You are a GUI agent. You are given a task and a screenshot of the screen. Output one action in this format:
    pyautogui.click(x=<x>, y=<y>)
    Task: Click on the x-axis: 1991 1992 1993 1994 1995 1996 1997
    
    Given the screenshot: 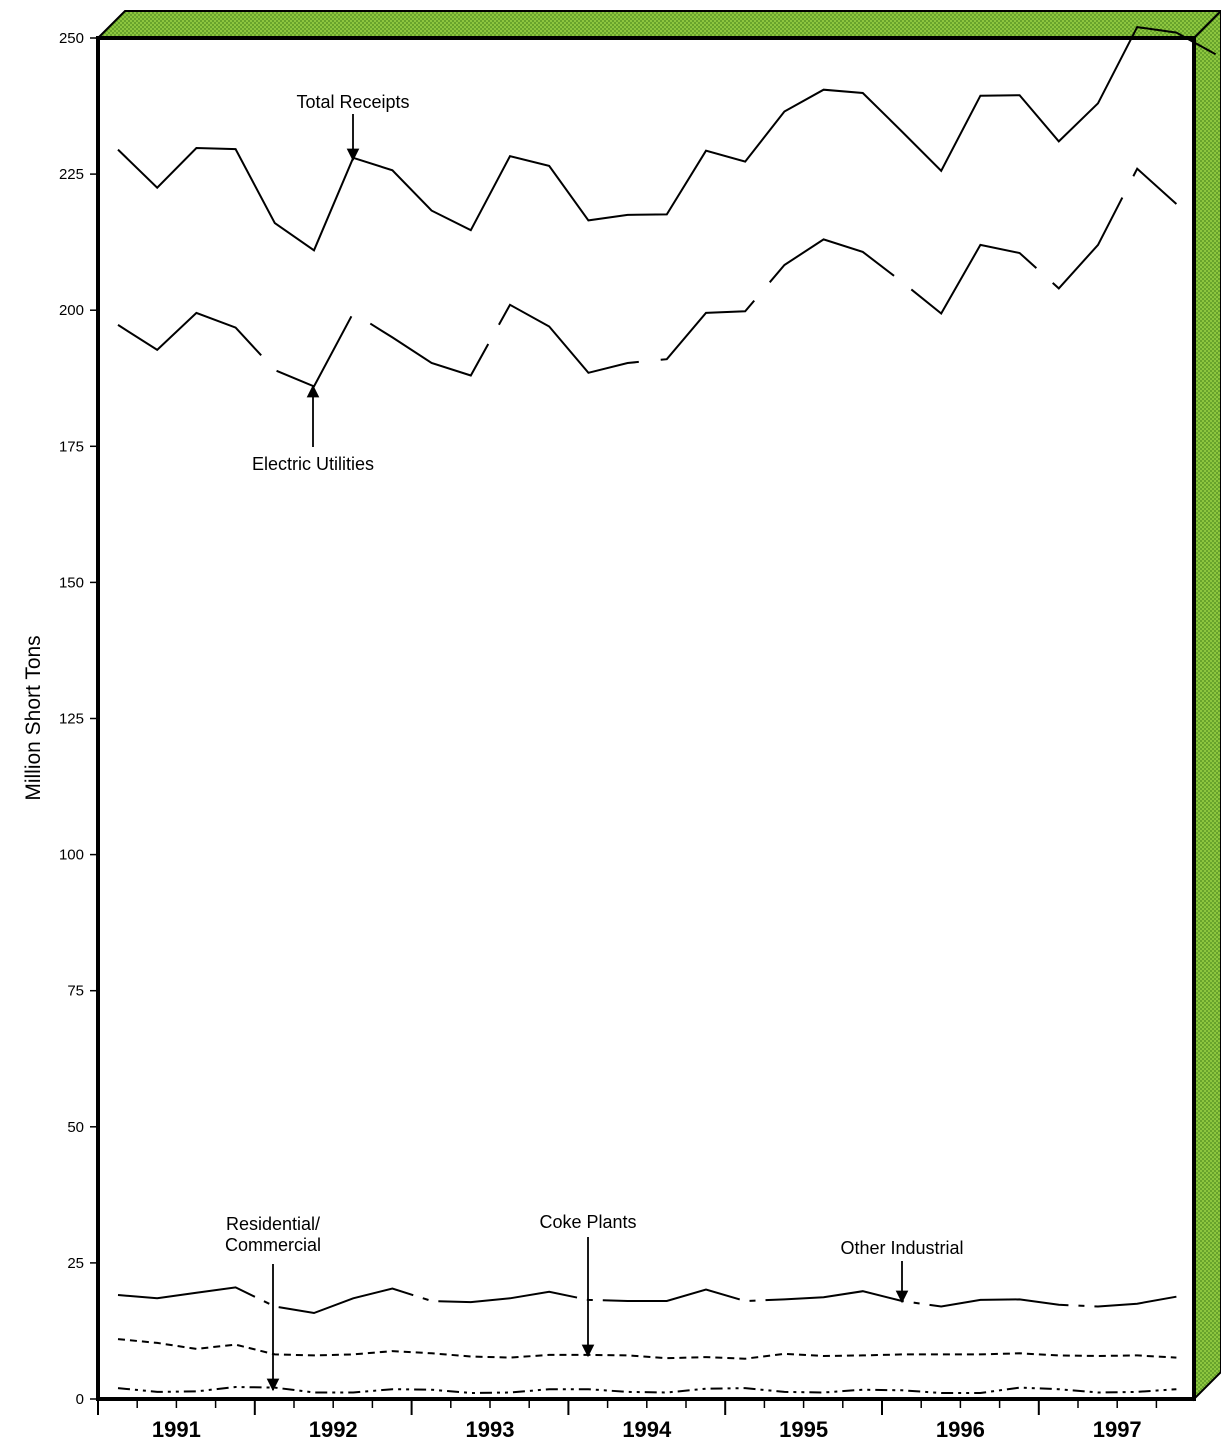 What is the action you would take?
    pyautogui.click(x=627, y=1420)
    